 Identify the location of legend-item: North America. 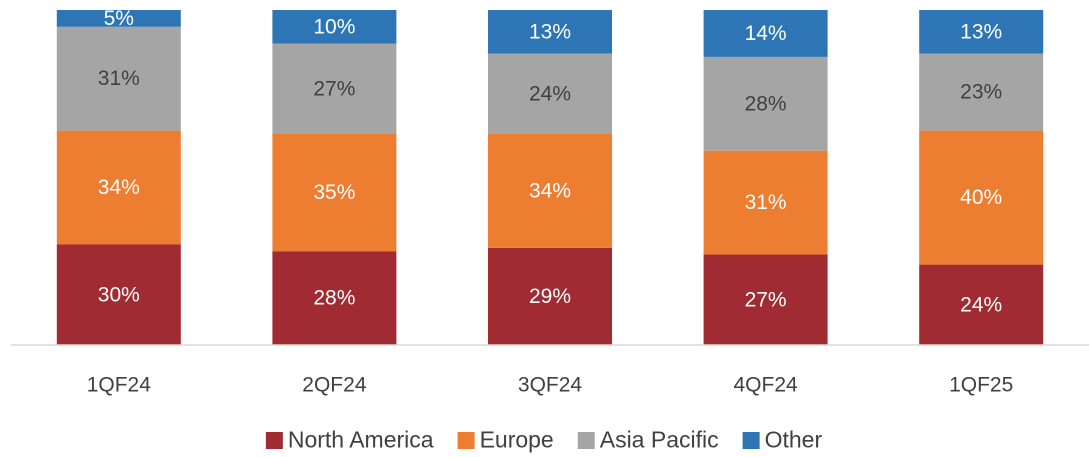
(349, 440).